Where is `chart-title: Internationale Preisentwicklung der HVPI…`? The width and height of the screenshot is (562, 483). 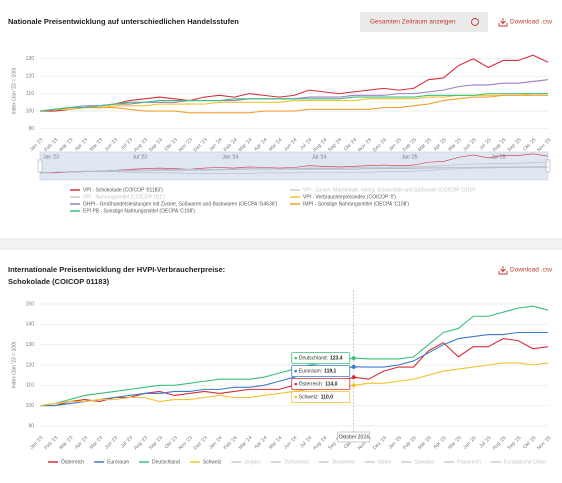
chart-title: Internationale Preisentwicklung der HVPI… is located at coordinates (116, 269).